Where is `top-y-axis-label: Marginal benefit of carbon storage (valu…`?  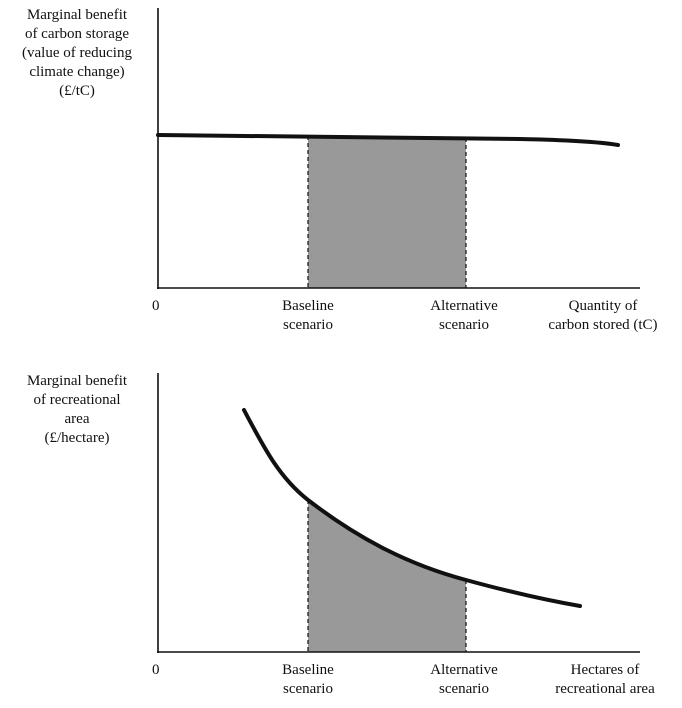
top-y-axis-label: Marginal benefit of carbon storage (valu… is located at coordinates (77, 53).